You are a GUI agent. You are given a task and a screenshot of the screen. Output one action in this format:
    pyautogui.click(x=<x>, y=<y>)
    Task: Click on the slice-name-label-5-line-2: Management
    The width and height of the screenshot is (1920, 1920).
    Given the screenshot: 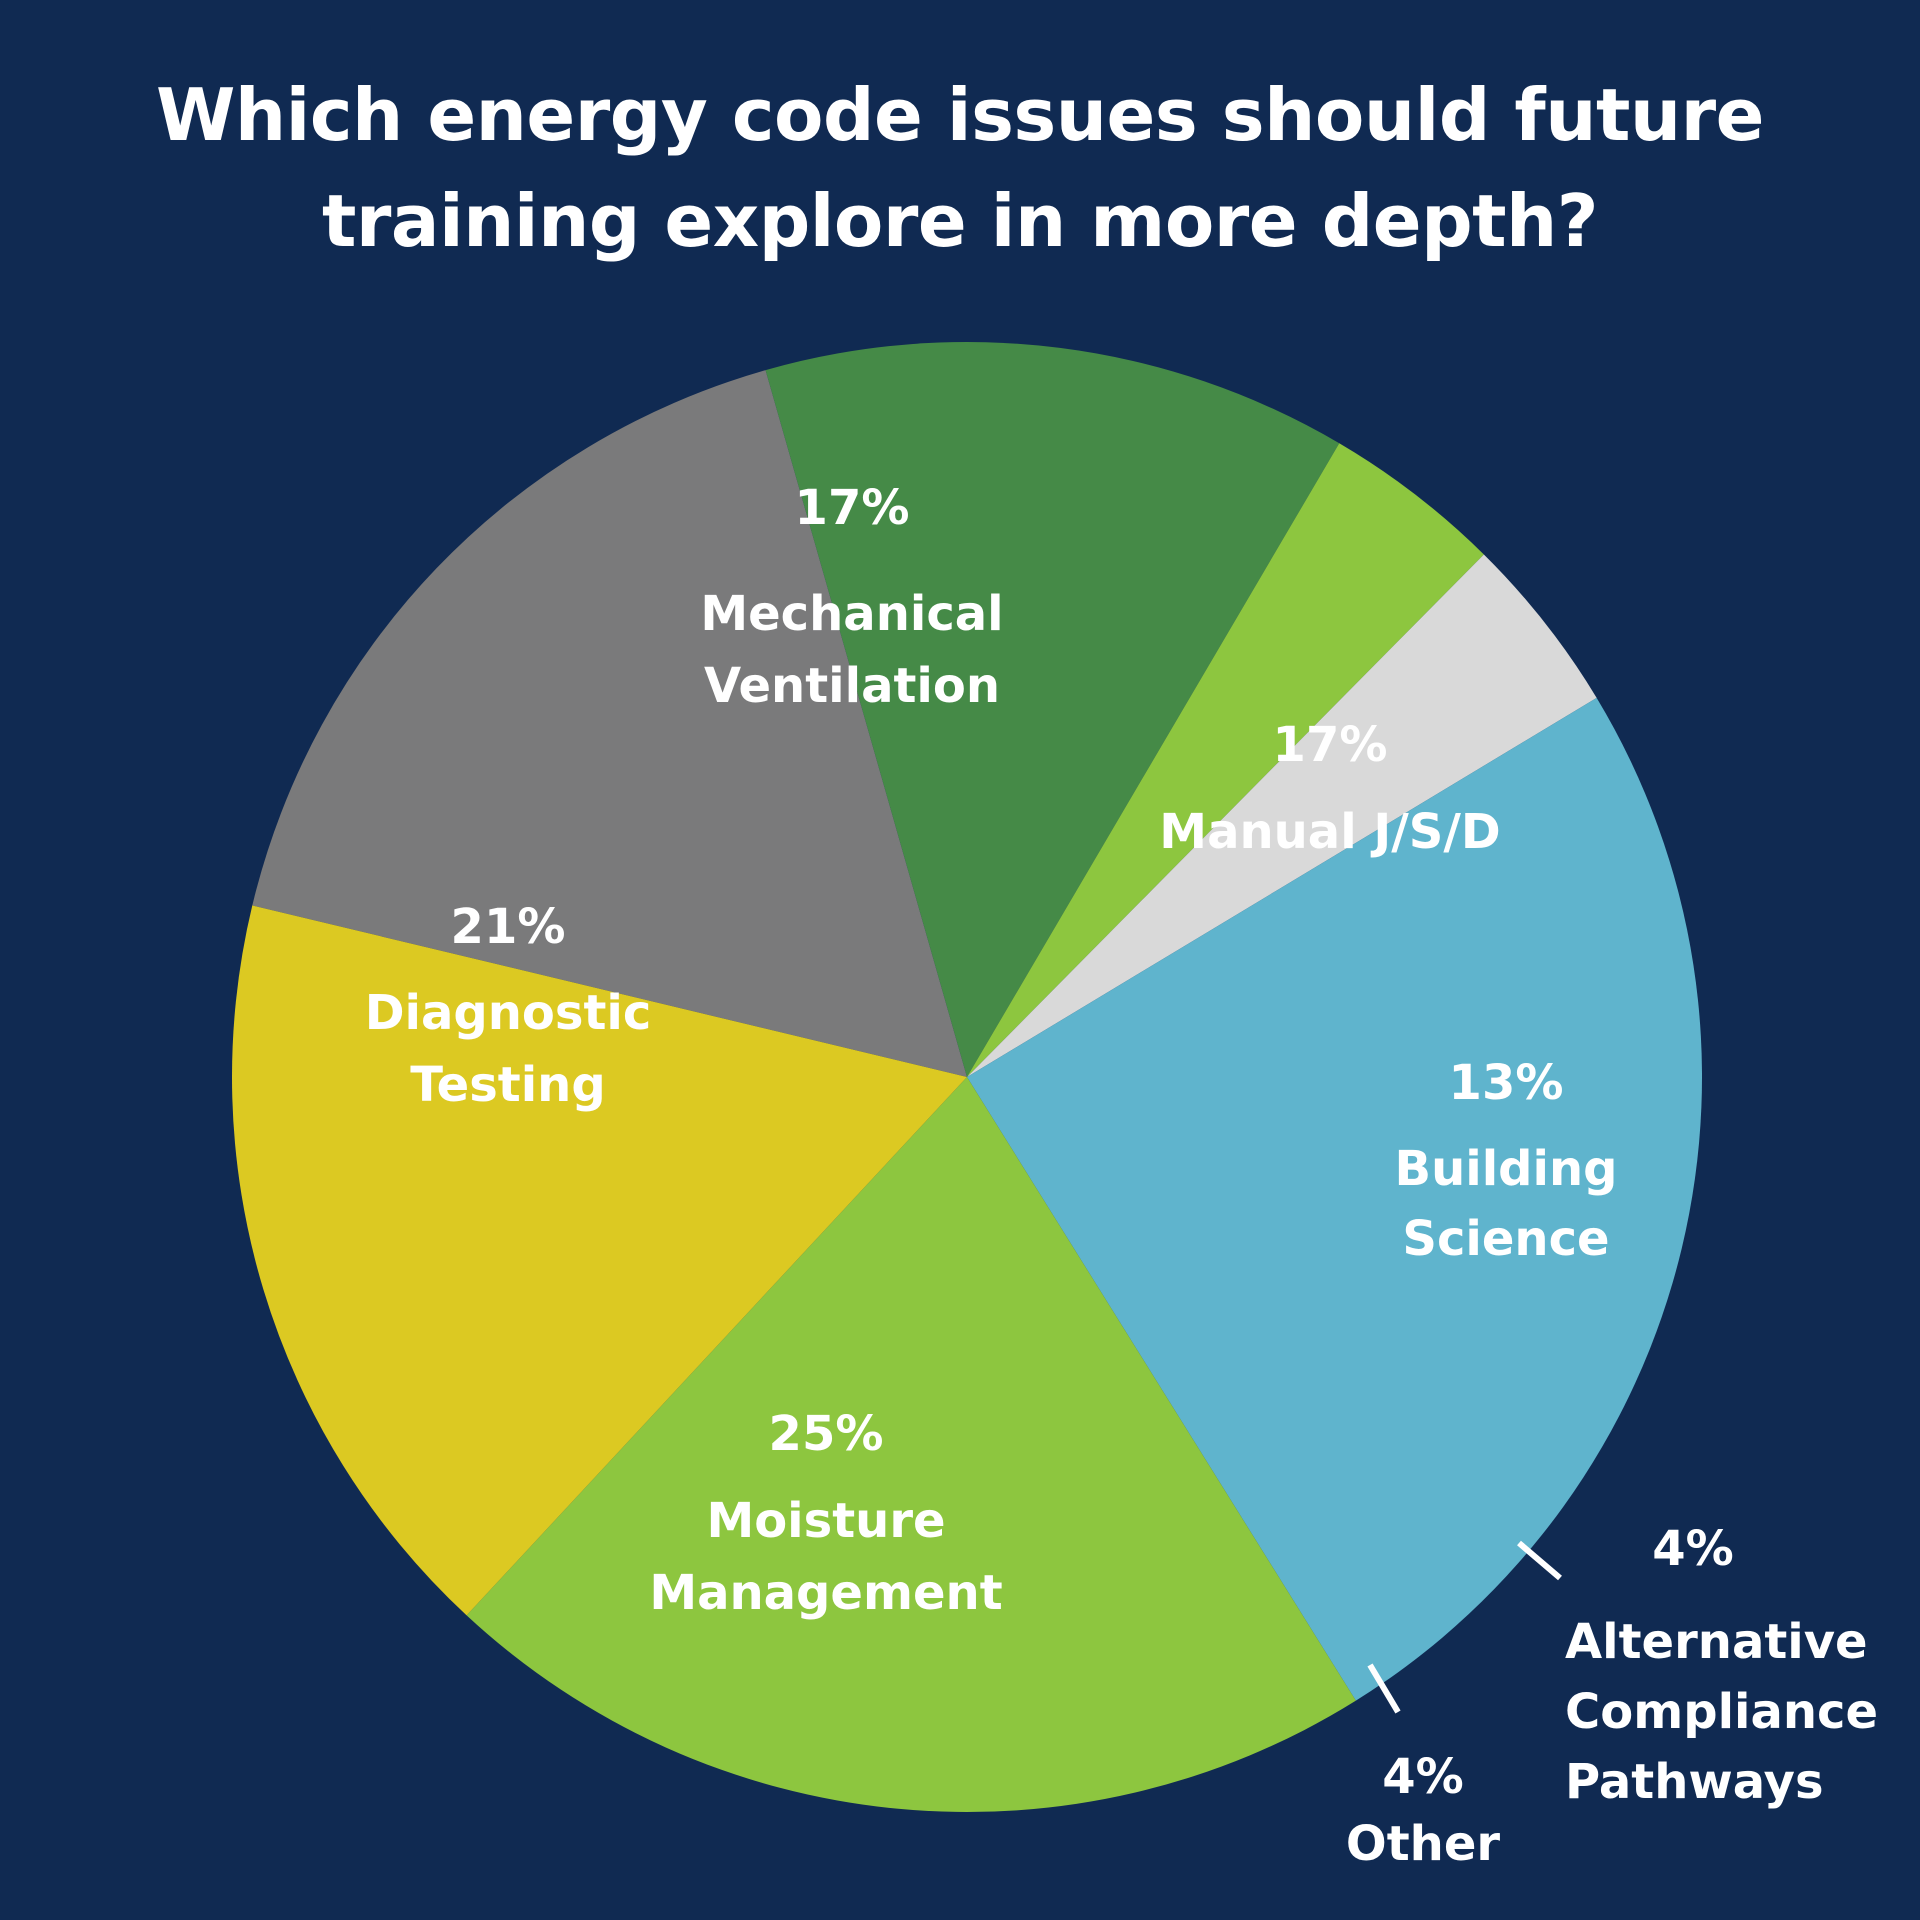 What is the action you would take?
    pyautogui.click(x=825, y=1593)
    